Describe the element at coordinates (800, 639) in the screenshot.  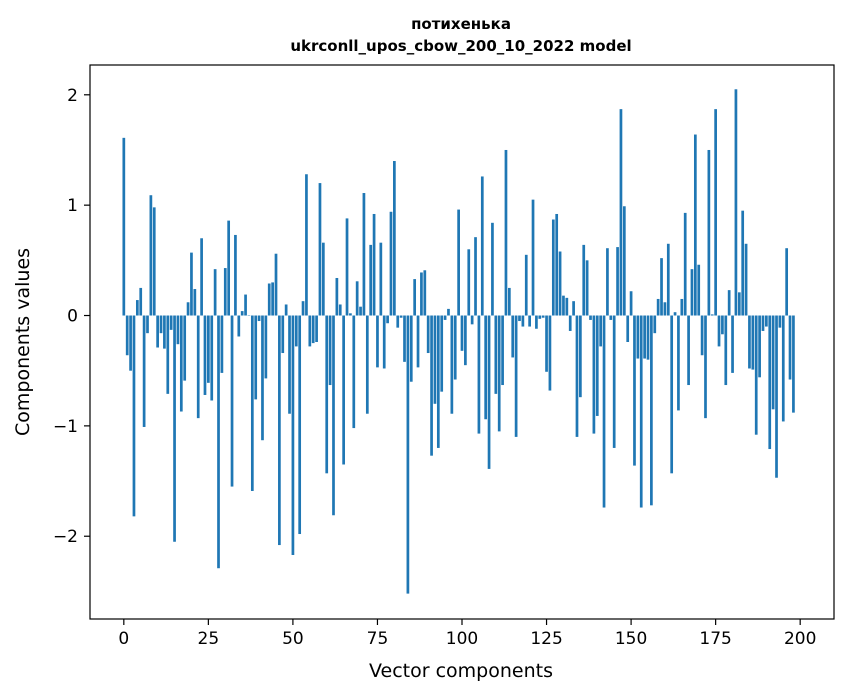
I see `x-tick-label: 200` at that location.